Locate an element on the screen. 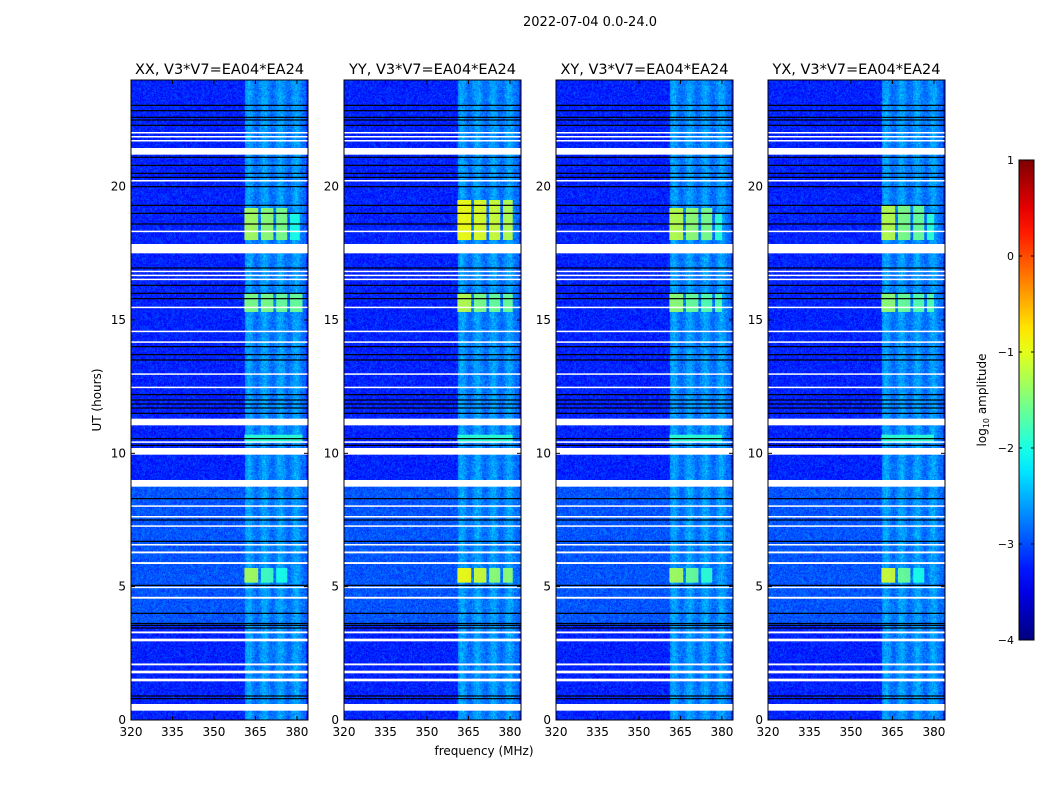 This screenshot has height=800, width=1050. panel-frame is located at coordinates (644, 400).